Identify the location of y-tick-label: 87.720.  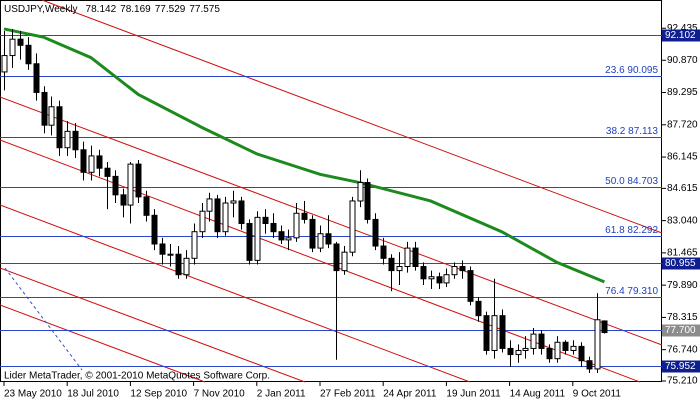
(682, 124).